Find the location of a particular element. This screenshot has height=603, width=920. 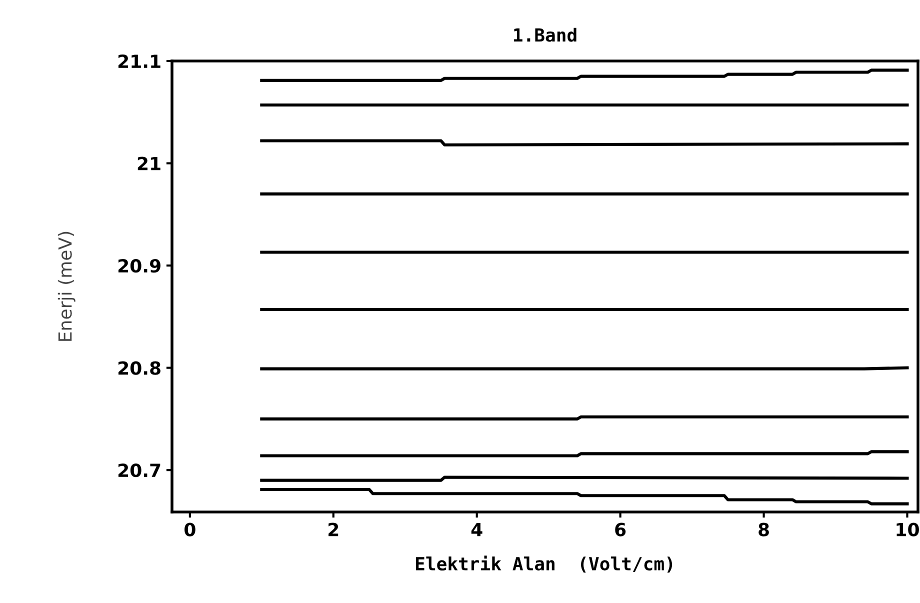

x-tick-label: 4 is located at coordinates (476, 529).